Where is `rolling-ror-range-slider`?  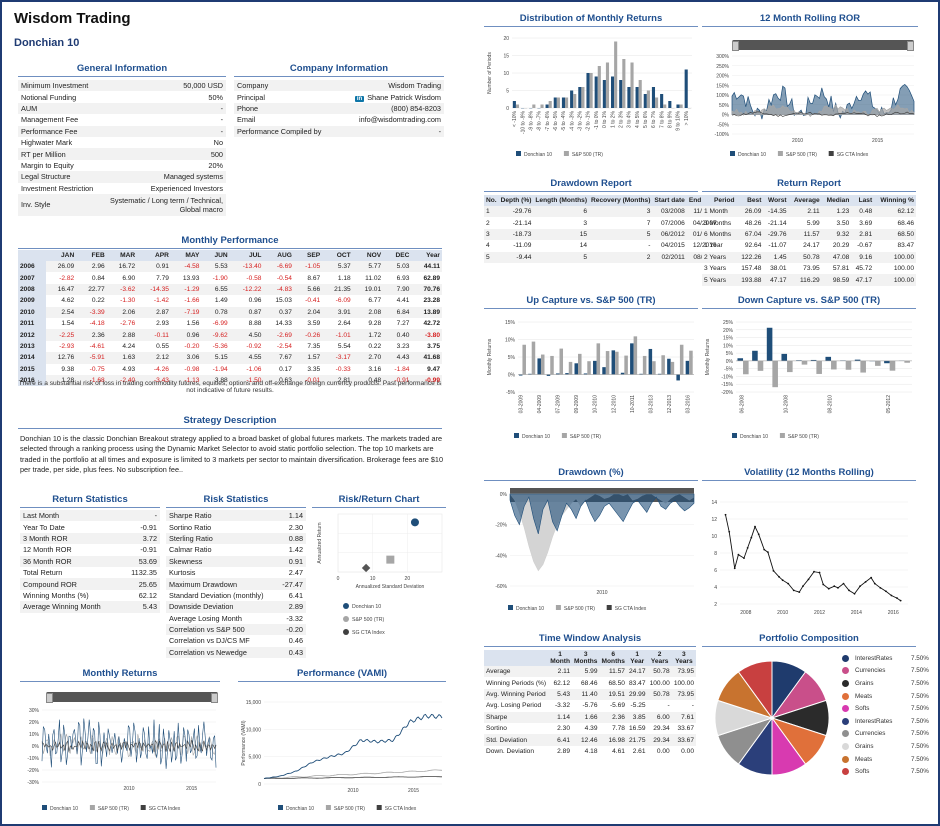
rolling-ror-range-slider is located at coordinates (823, 45).